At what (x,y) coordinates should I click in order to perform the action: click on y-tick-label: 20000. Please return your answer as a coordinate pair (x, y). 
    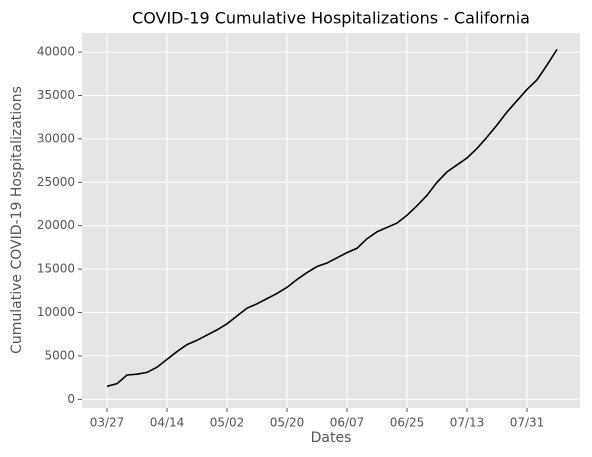
    Looking at the image, I should click on (56, 225).